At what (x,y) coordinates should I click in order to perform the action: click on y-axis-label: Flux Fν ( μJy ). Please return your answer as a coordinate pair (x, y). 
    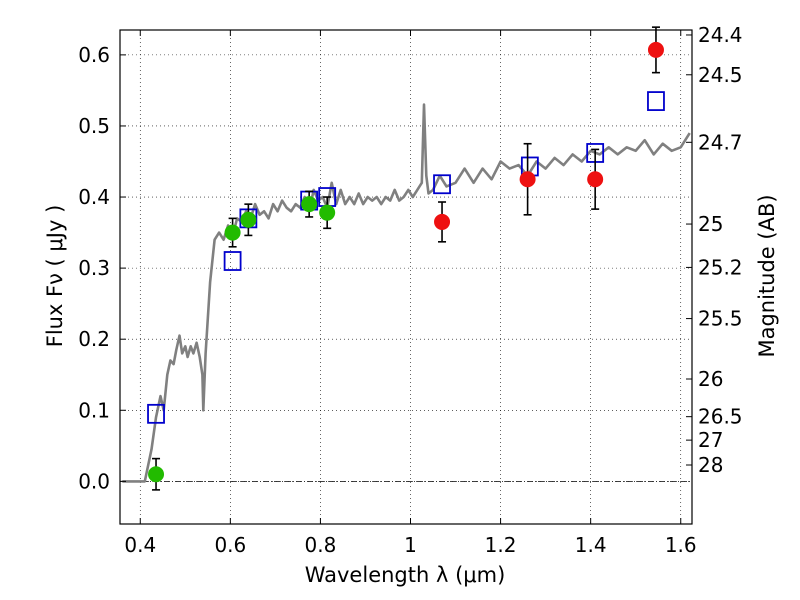
    Looking at the image, I should click on (55, 276).